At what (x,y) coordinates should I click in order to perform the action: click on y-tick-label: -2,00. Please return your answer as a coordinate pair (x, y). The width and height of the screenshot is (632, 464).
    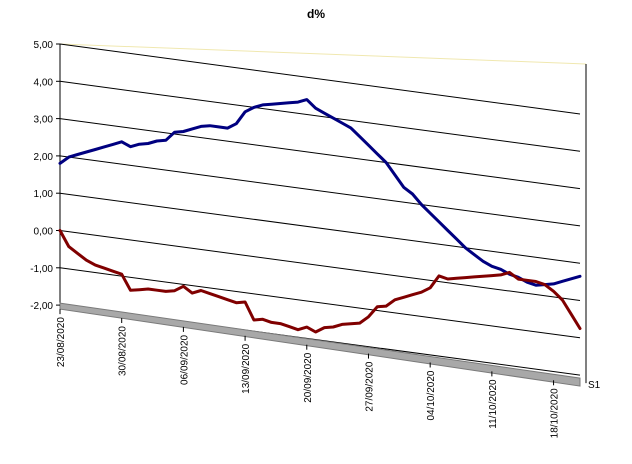
    Looking at the image, I should click on (41, 306).